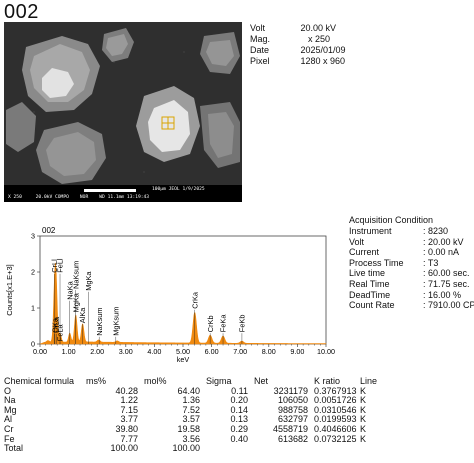  I want to click on acquisition-key: DeadTime, so click(370, 294).